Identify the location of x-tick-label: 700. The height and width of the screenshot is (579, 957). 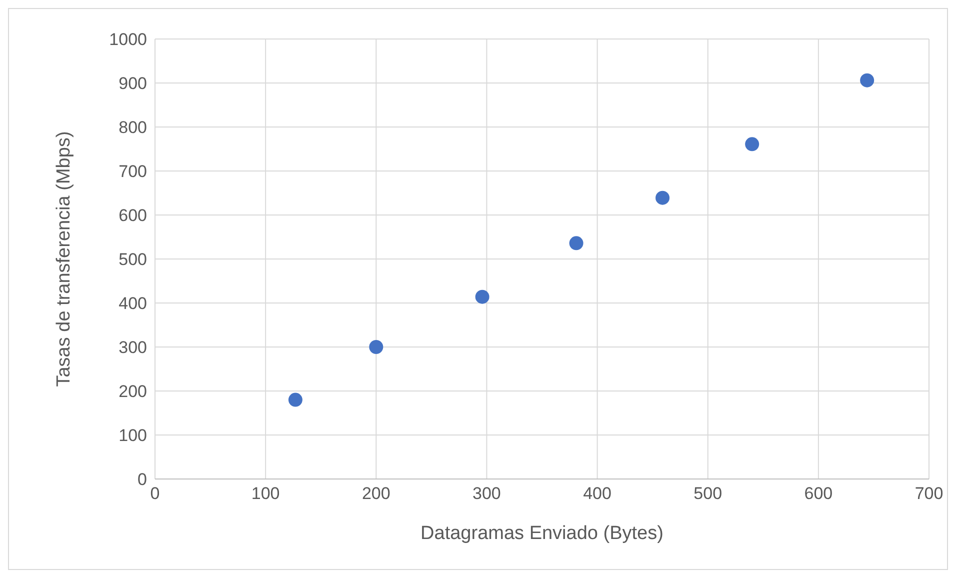
(929, 494).